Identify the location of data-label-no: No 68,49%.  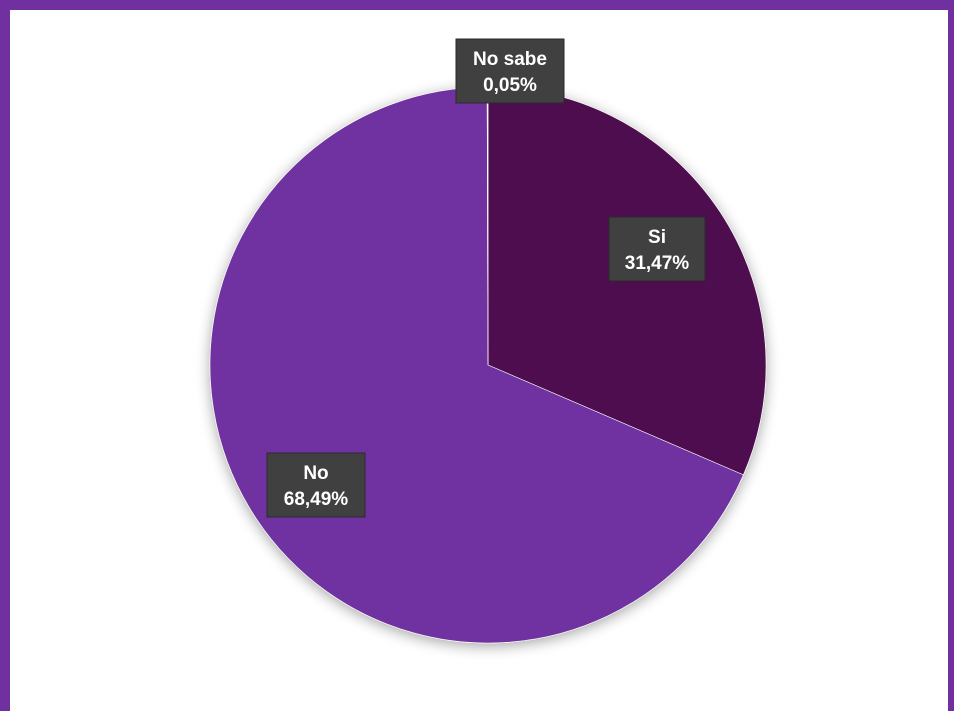
(316, 485).